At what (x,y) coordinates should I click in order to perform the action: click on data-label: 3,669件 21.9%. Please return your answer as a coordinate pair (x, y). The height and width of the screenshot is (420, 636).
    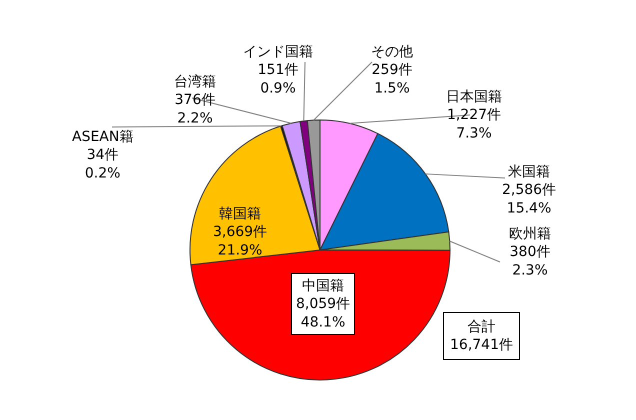
    Looking at the image, I should click on (240, 241).